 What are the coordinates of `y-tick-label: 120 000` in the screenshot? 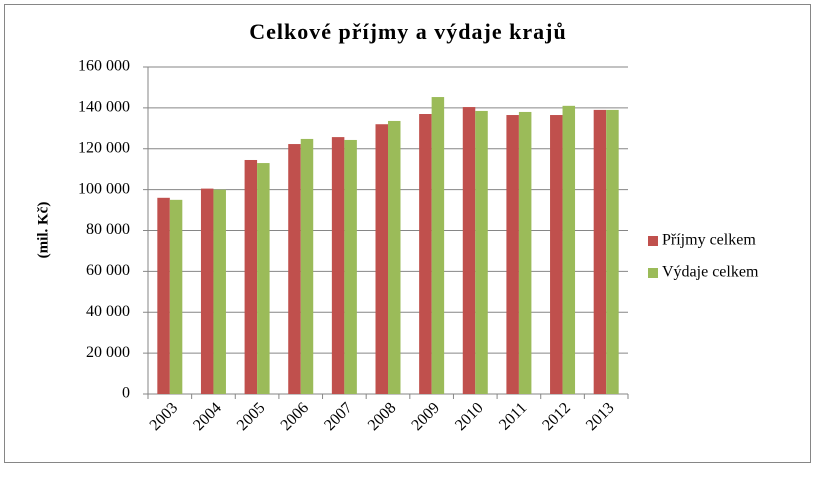 It's located at (104, 147).